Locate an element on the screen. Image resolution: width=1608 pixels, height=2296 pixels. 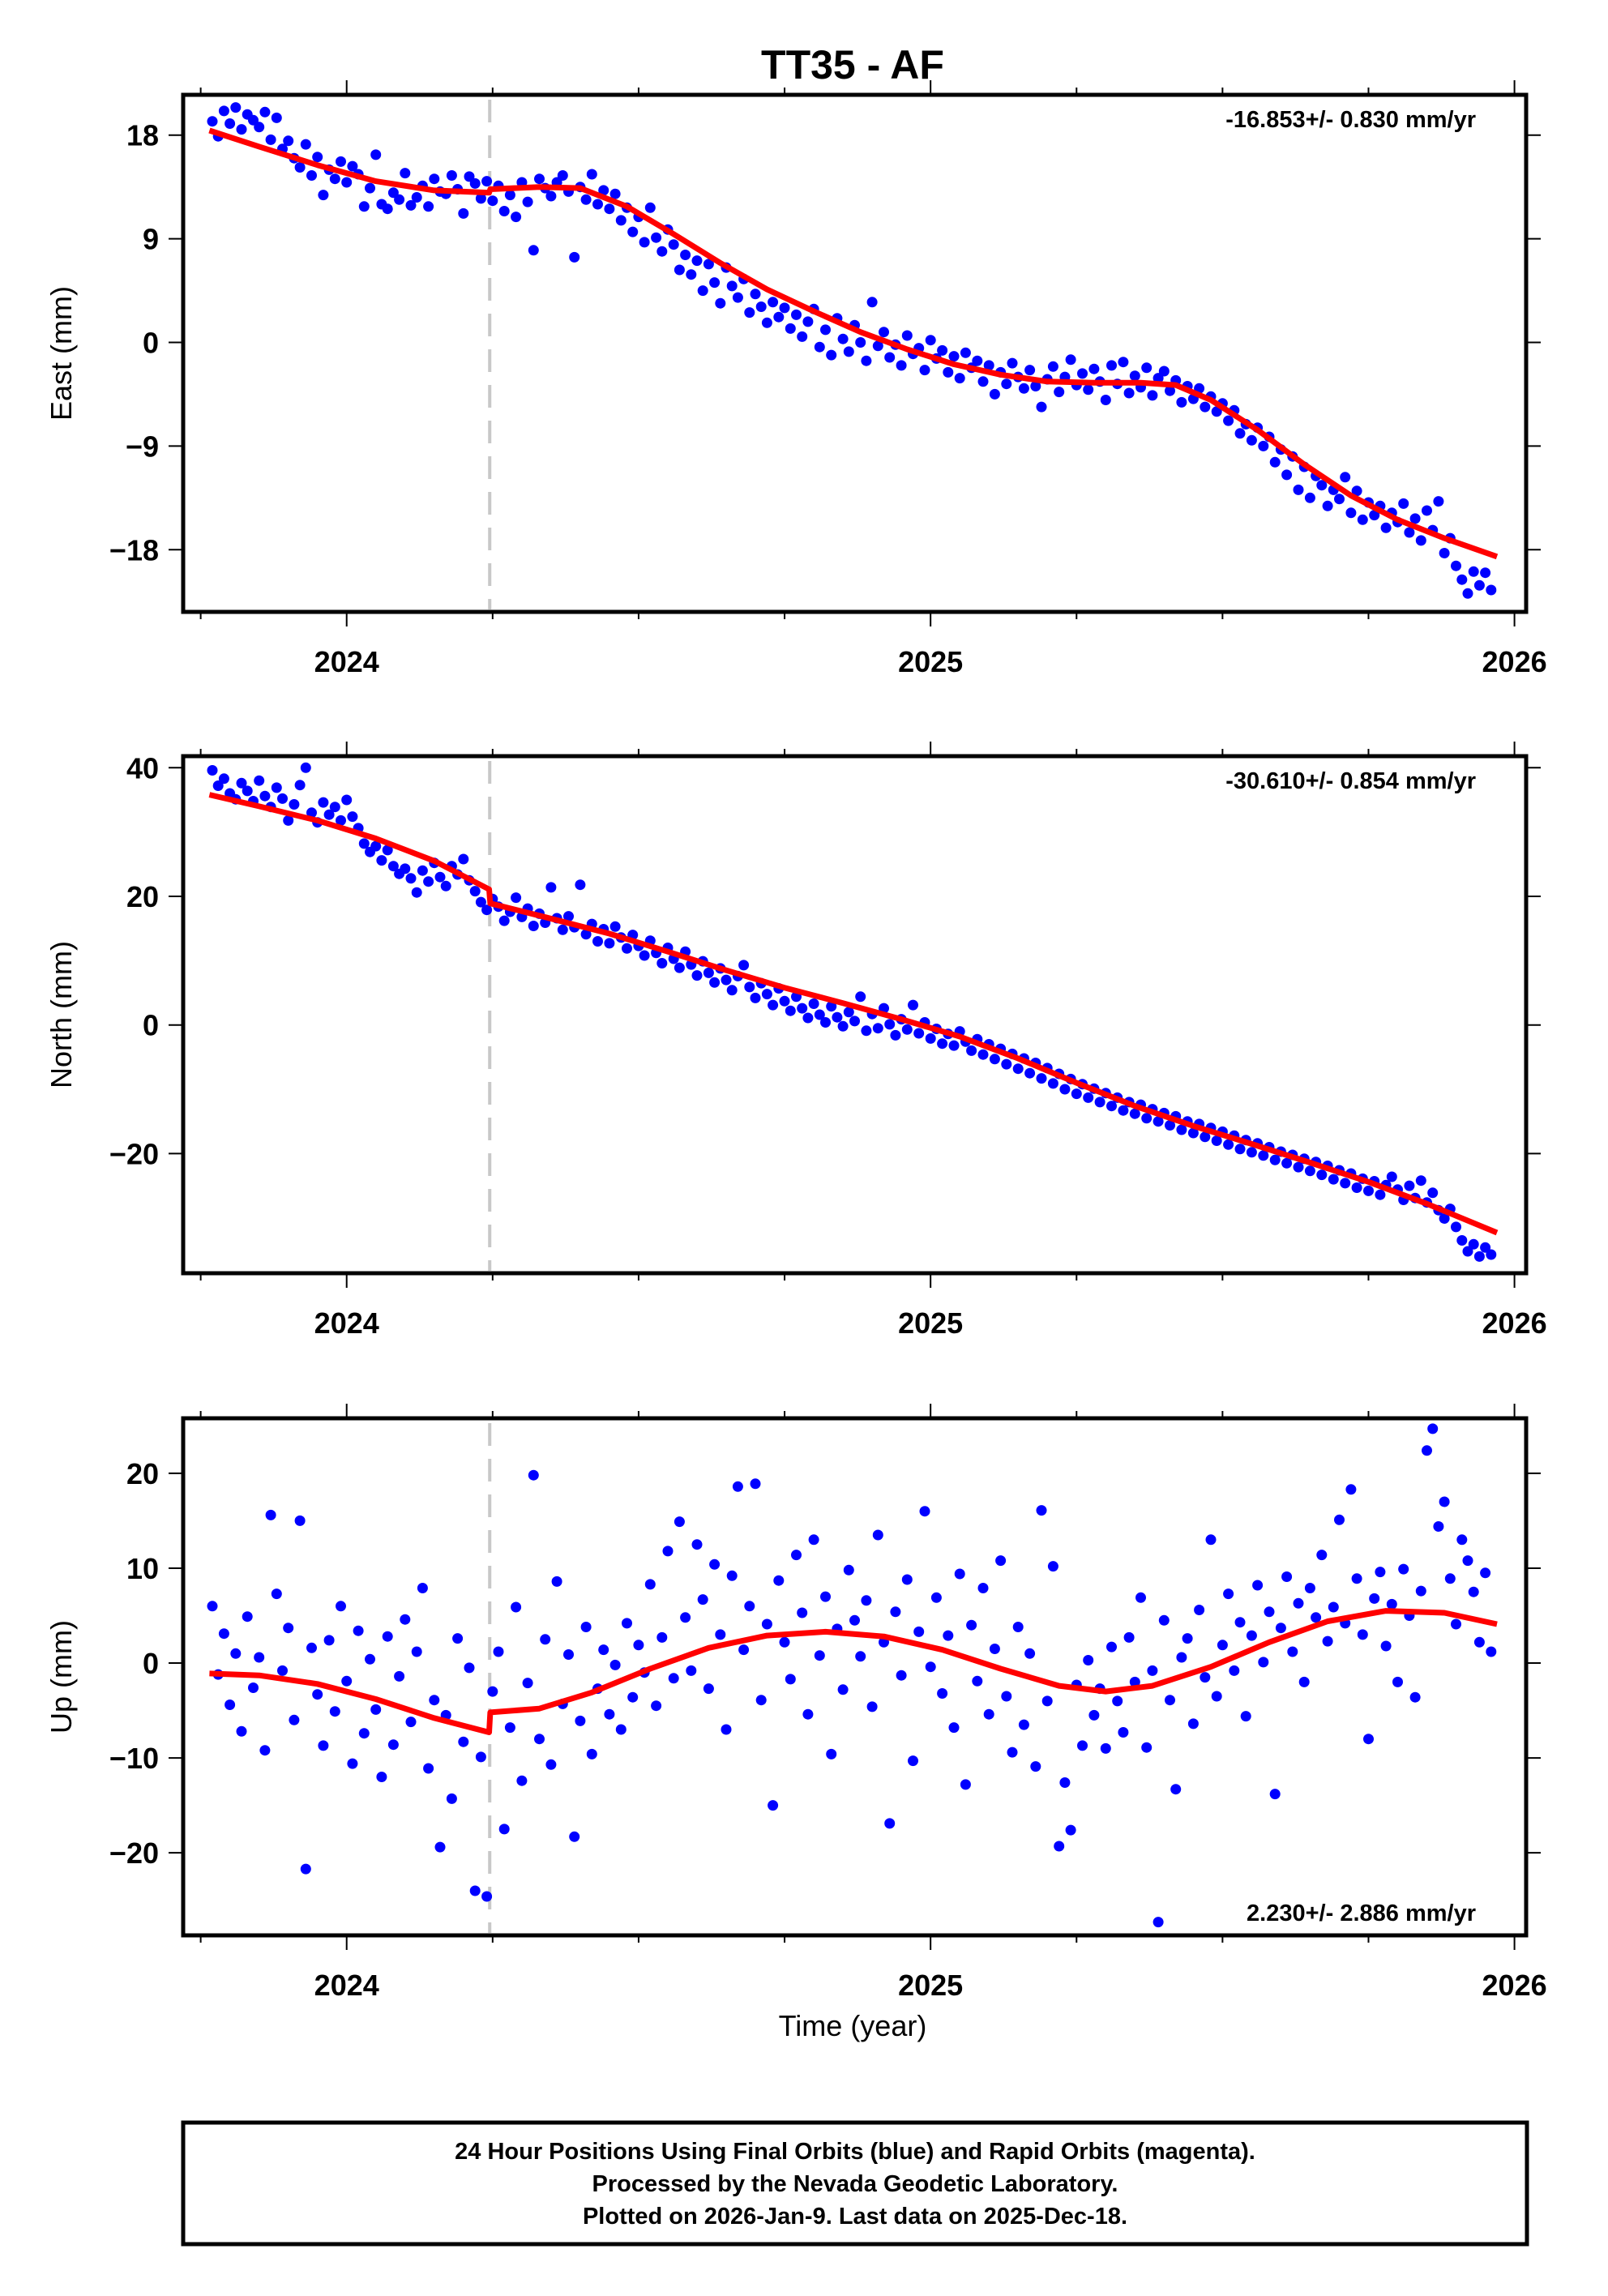
y-tick-label: 20 is located at coordinates (142, 896).